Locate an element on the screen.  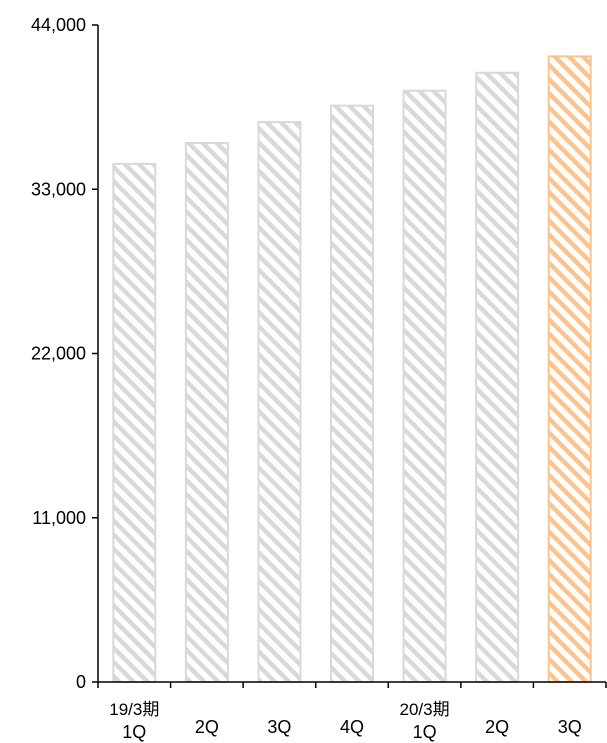
y-tick-label-2: 22,000 is located at coordinates (58, 354).